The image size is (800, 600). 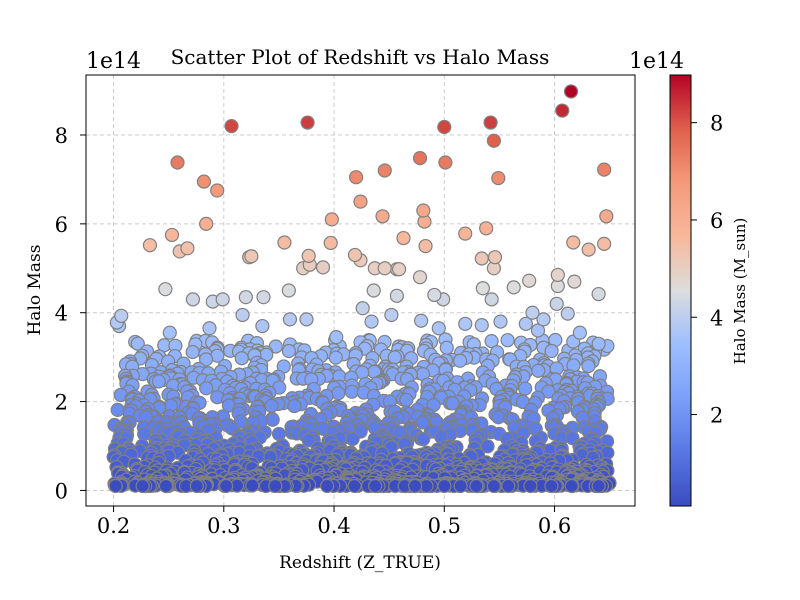 What do you see at coordinates (35, 289) in the screenshot?
I see `y-axis-label: Halo Mass` at bounding box center [35, 289].